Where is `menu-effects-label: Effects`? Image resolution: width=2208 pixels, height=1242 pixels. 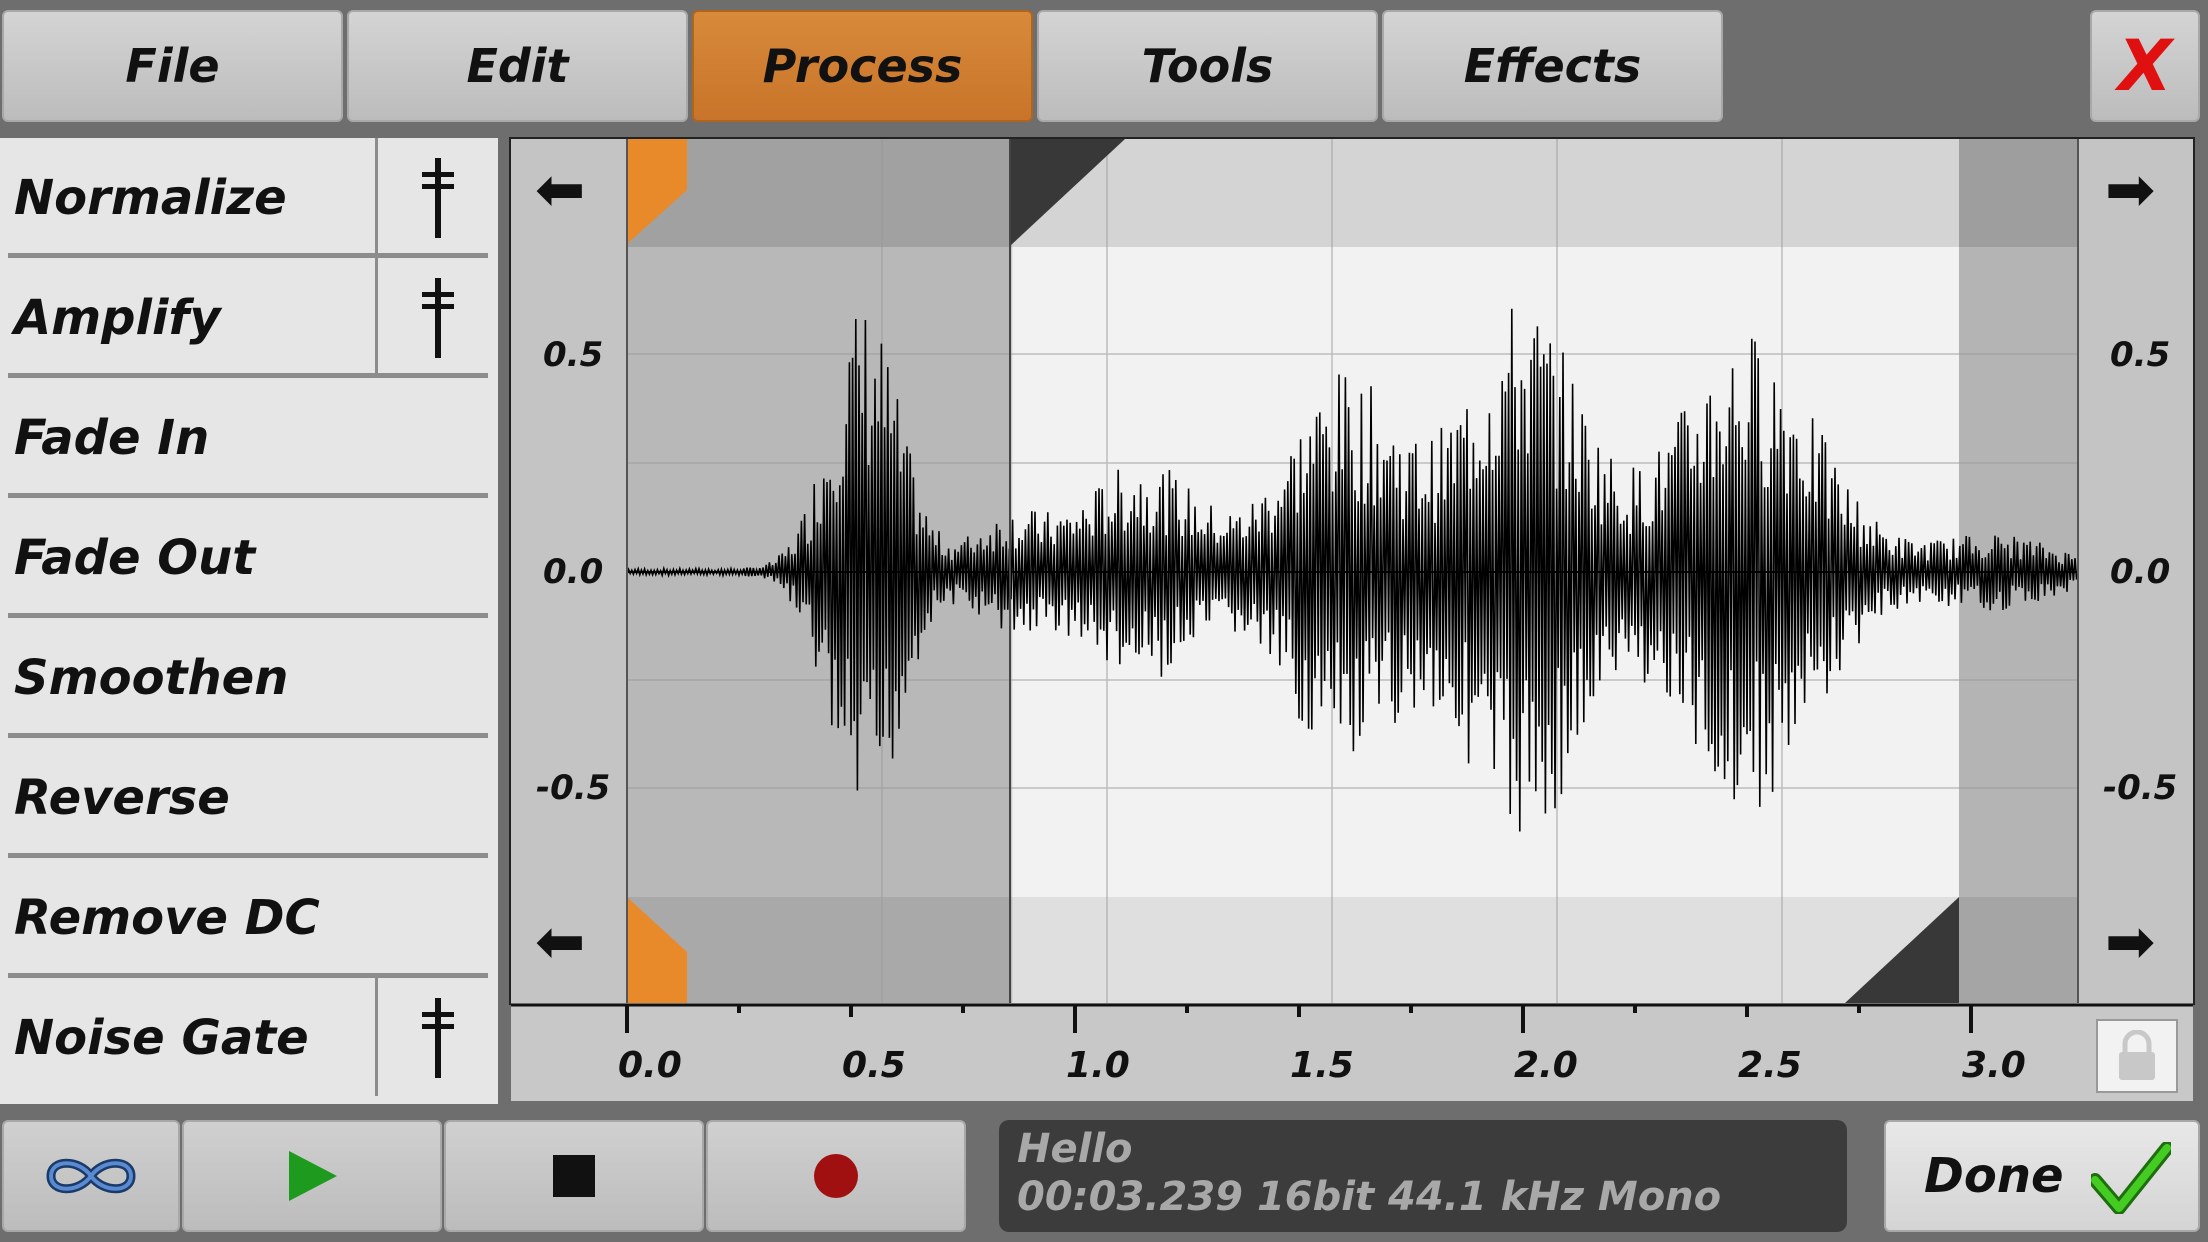
menu-effects-label: Effects is located at coordinates (1552, 66).